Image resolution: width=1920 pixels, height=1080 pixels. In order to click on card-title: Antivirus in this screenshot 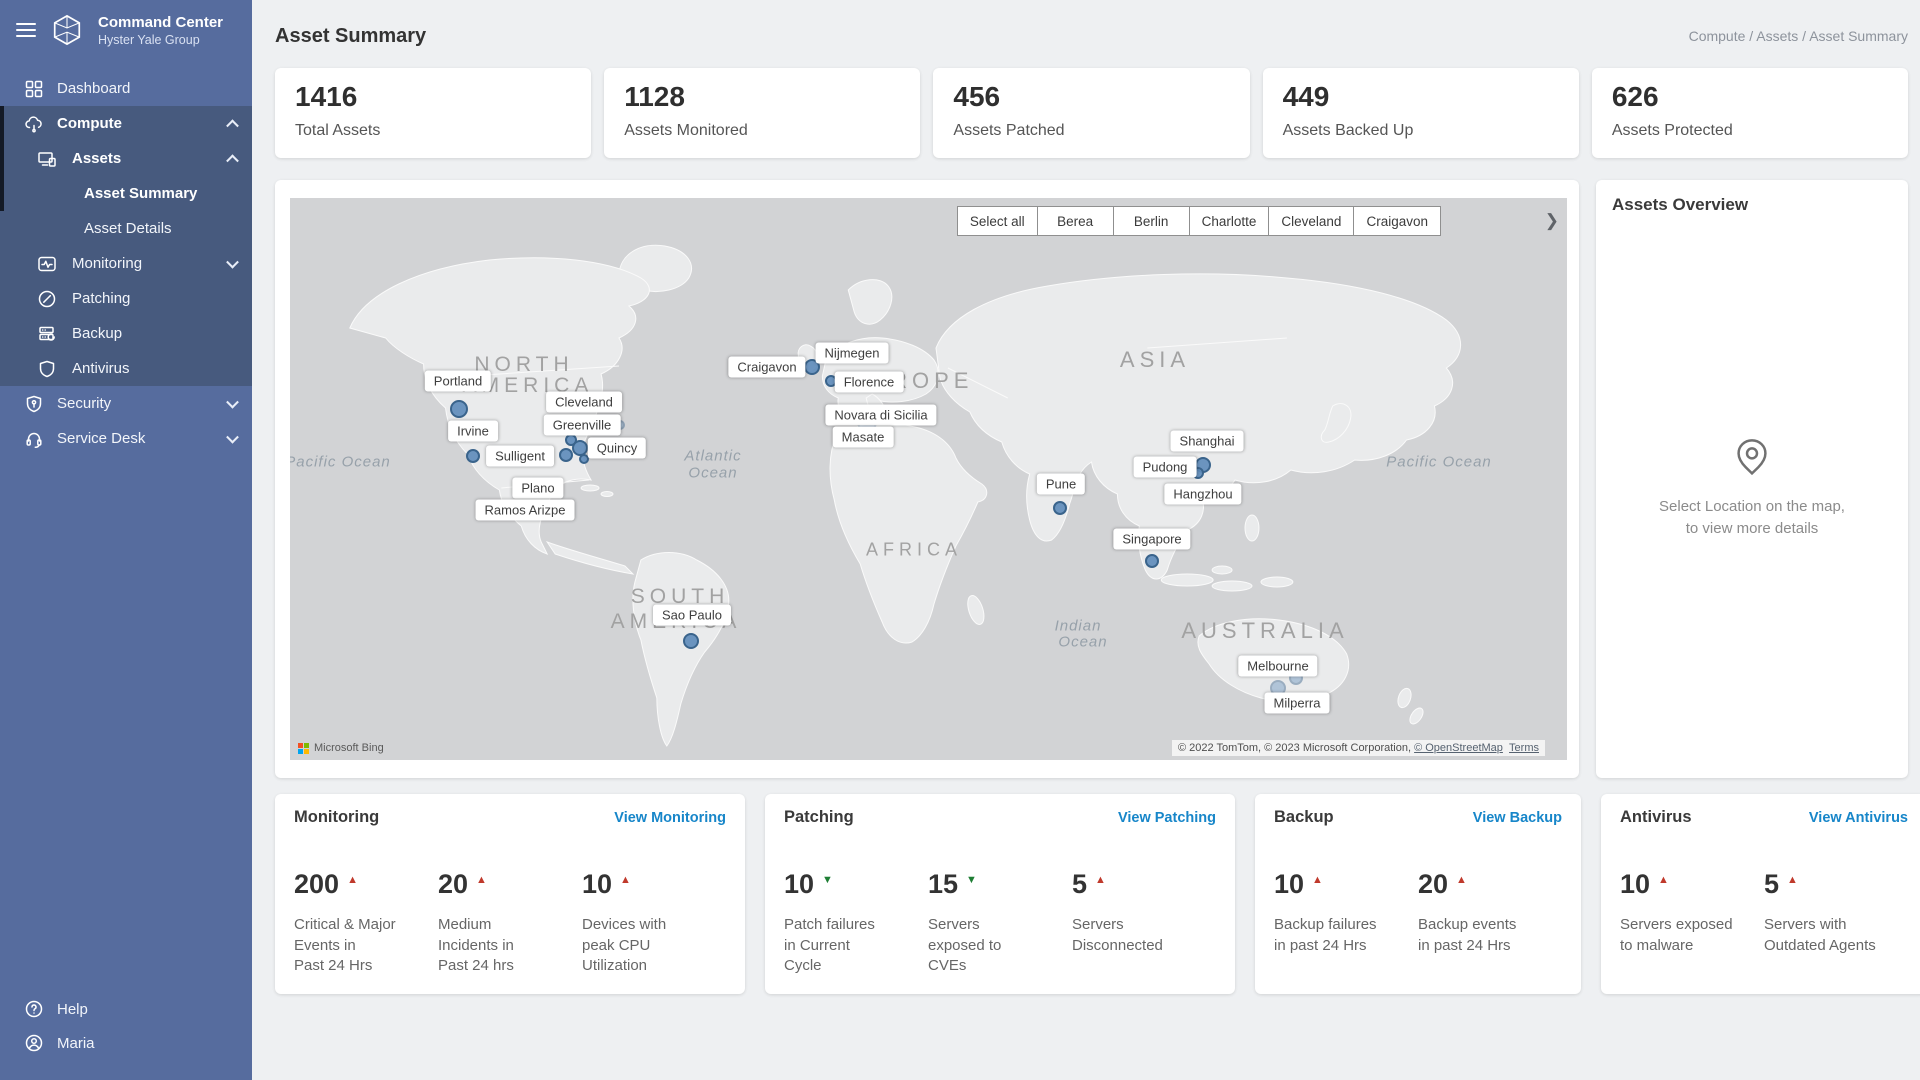, I will do `click(1656, 817)`.